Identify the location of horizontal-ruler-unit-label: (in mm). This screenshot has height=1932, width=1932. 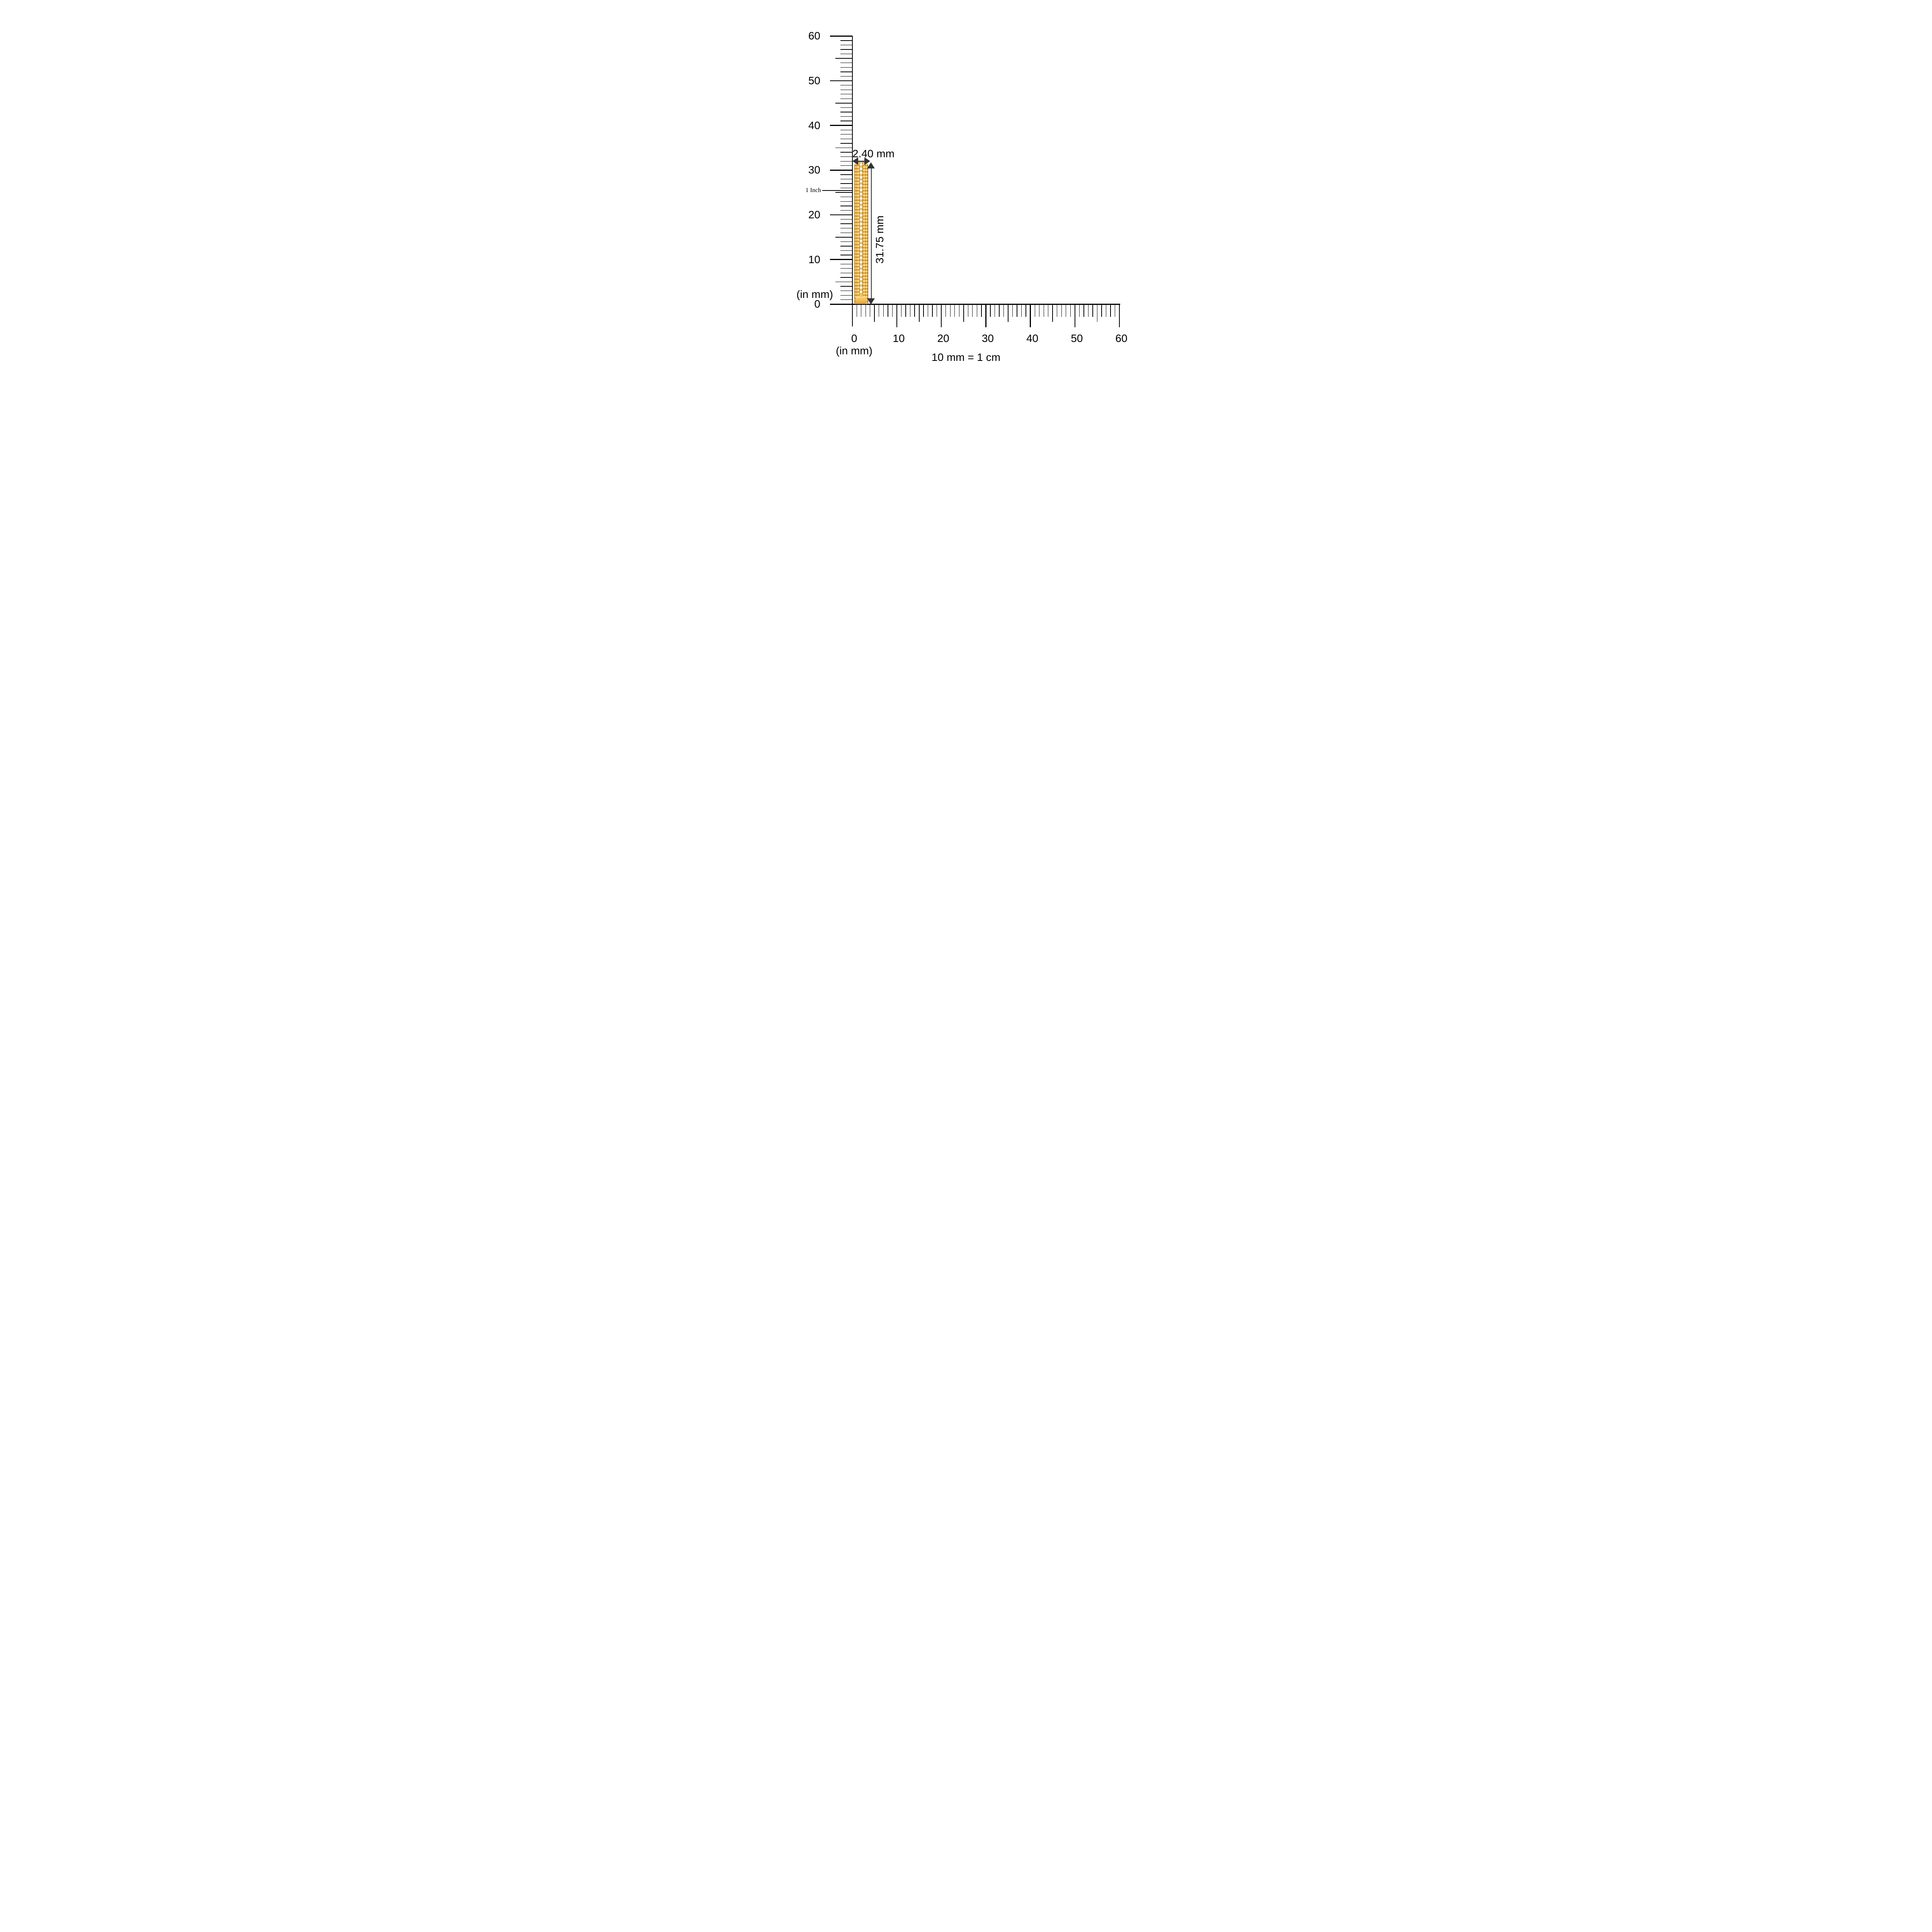
(854, 351).